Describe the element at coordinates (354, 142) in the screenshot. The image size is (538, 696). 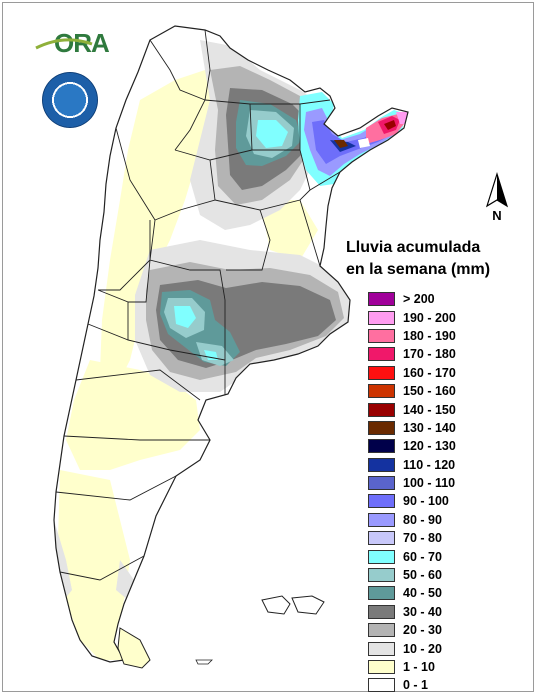
I see `zone-heavy-ne-blue` at that location.